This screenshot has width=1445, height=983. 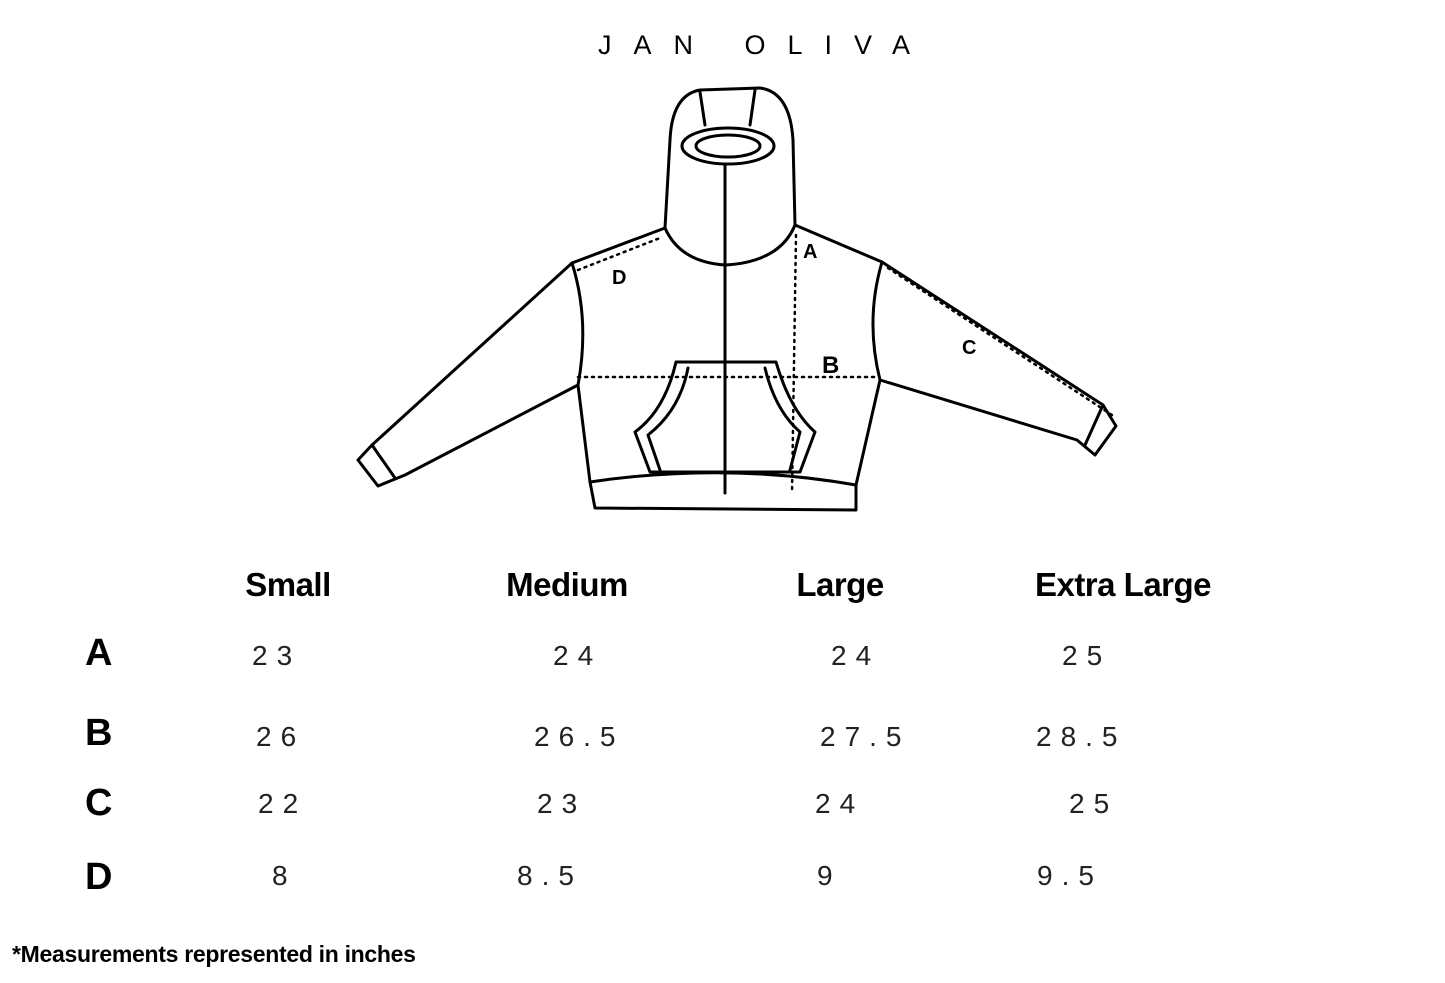 What do you see at coordinates (840, 803) in the screenshot?
I see `cell-c-large: 24` at bounding box center [840, 803].